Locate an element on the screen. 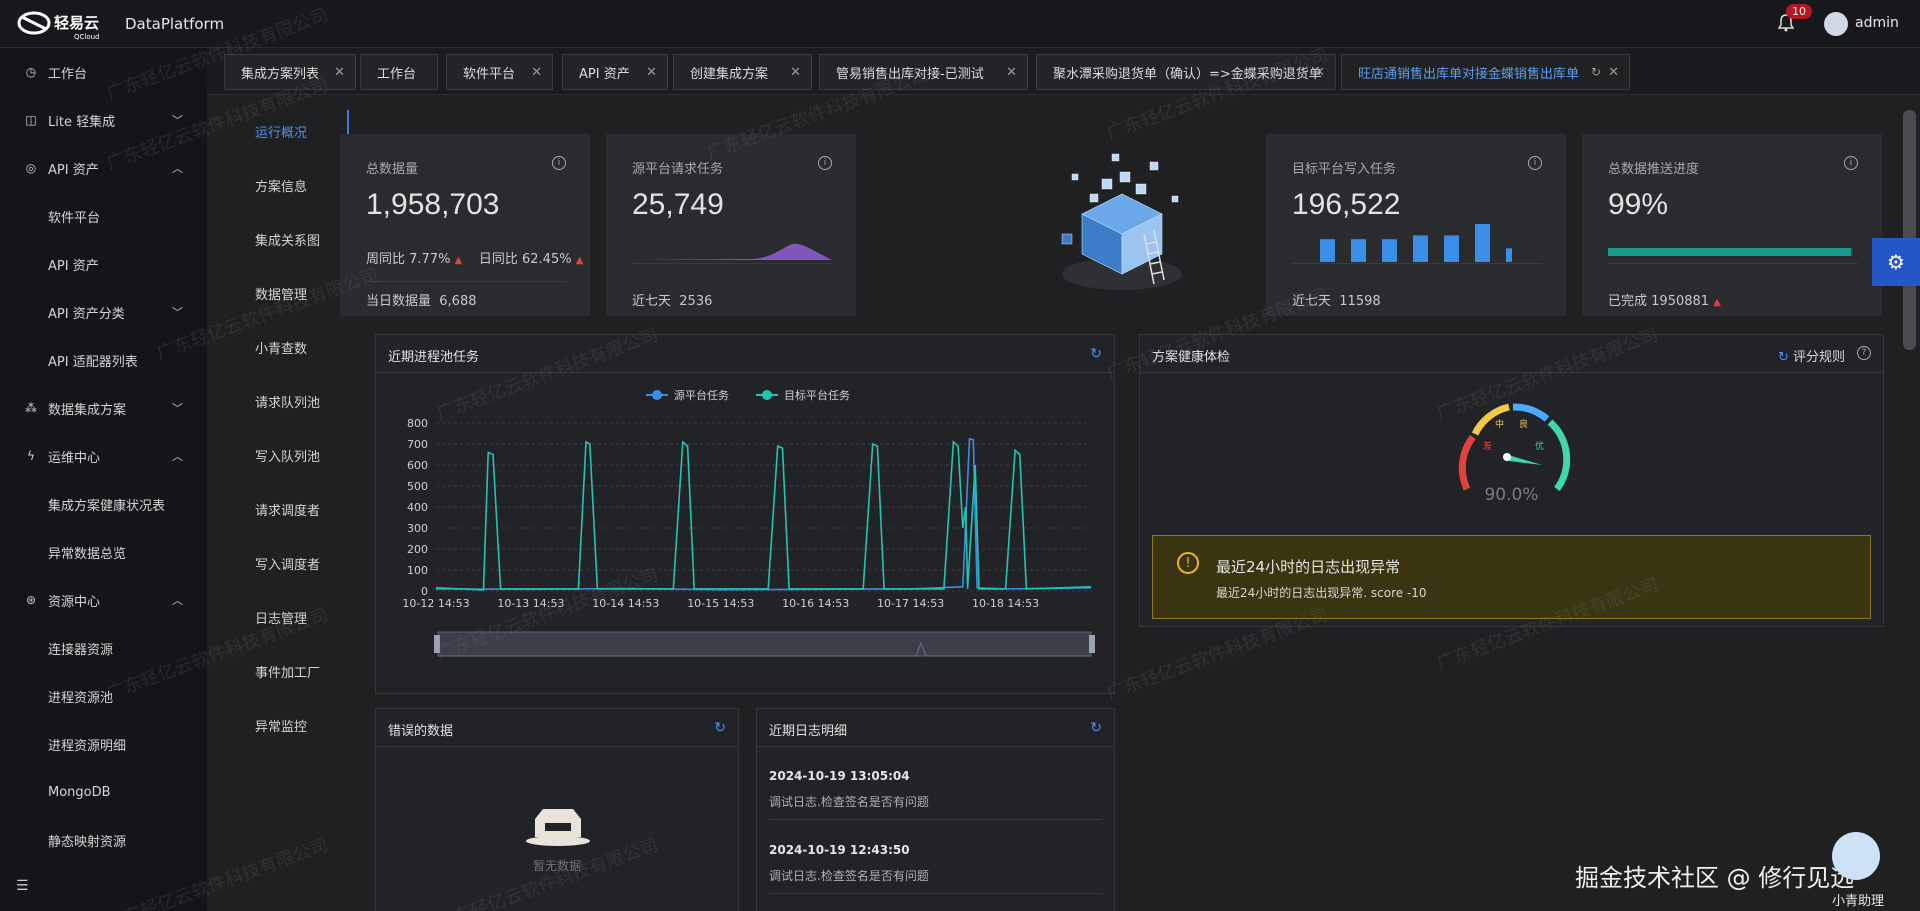  sidebar-item-label: 连接器资源 is located at coordinates (81, 650).